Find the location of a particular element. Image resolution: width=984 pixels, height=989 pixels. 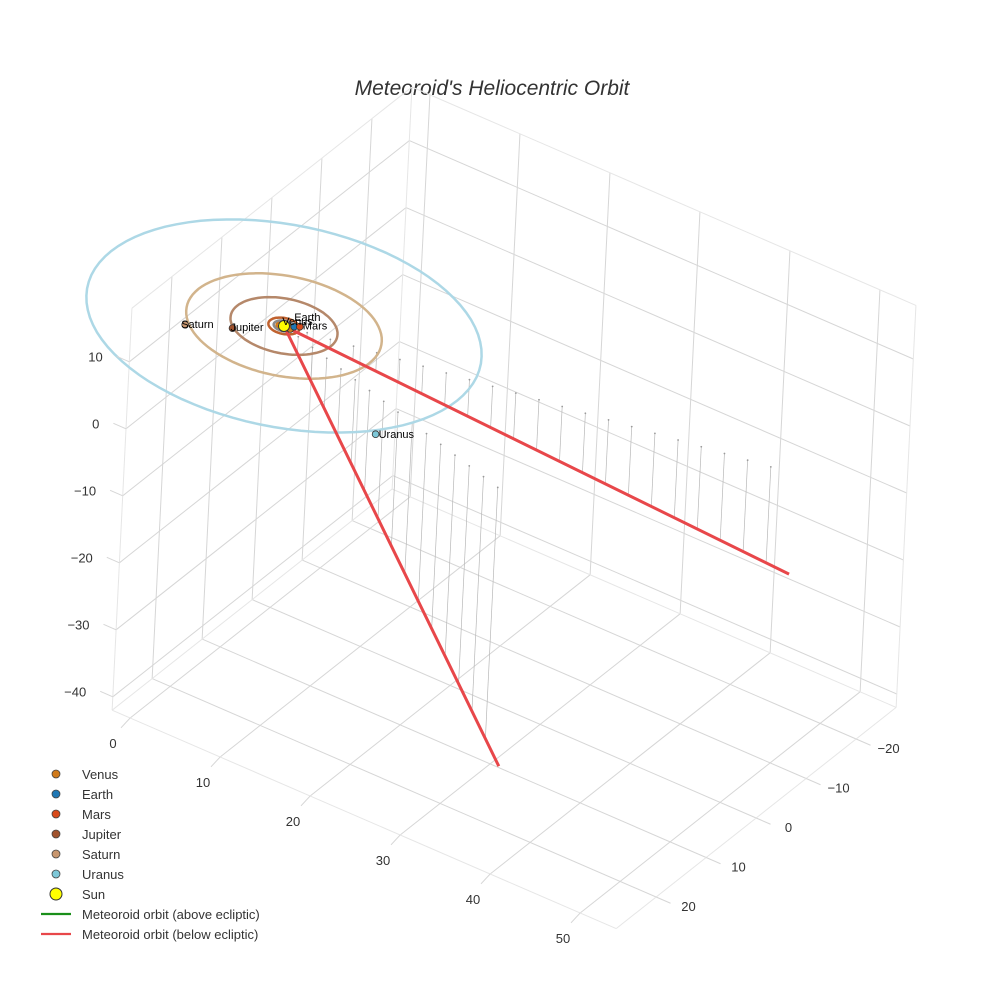

legend-label: Jupiter is located at coordinates (102, 834).